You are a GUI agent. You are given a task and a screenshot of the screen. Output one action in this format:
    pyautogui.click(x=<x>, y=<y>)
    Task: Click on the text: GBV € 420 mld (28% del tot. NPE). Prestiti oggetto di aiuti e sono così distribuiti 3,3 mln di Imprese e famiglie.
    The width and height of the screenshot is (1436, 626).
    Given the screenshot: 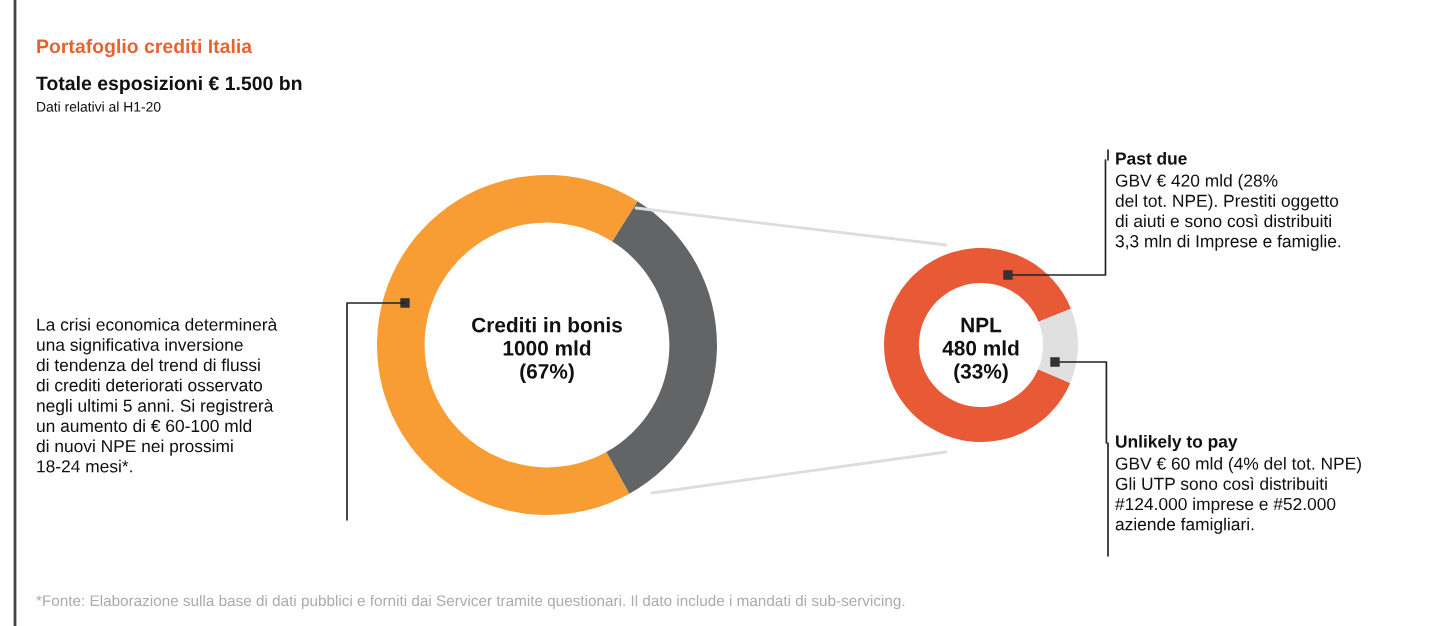 What is the action you would take?
    pyautogui.click(x=1228, y=212)
    